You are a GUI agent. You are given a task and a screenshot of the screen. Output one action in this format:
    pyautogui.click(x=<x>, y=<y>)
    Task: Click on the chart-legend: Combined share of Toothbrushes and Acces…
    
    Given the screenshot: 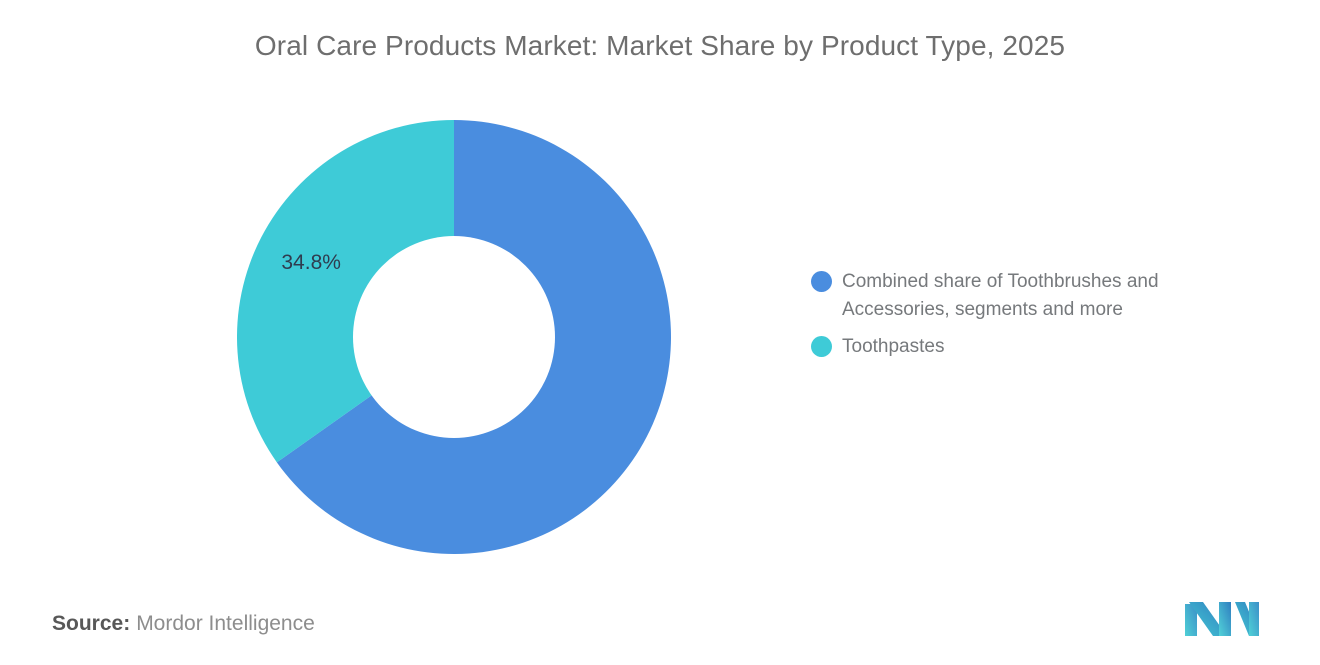 What is the action you would take?
    pyautogui.click(x=1036, y=319)
    